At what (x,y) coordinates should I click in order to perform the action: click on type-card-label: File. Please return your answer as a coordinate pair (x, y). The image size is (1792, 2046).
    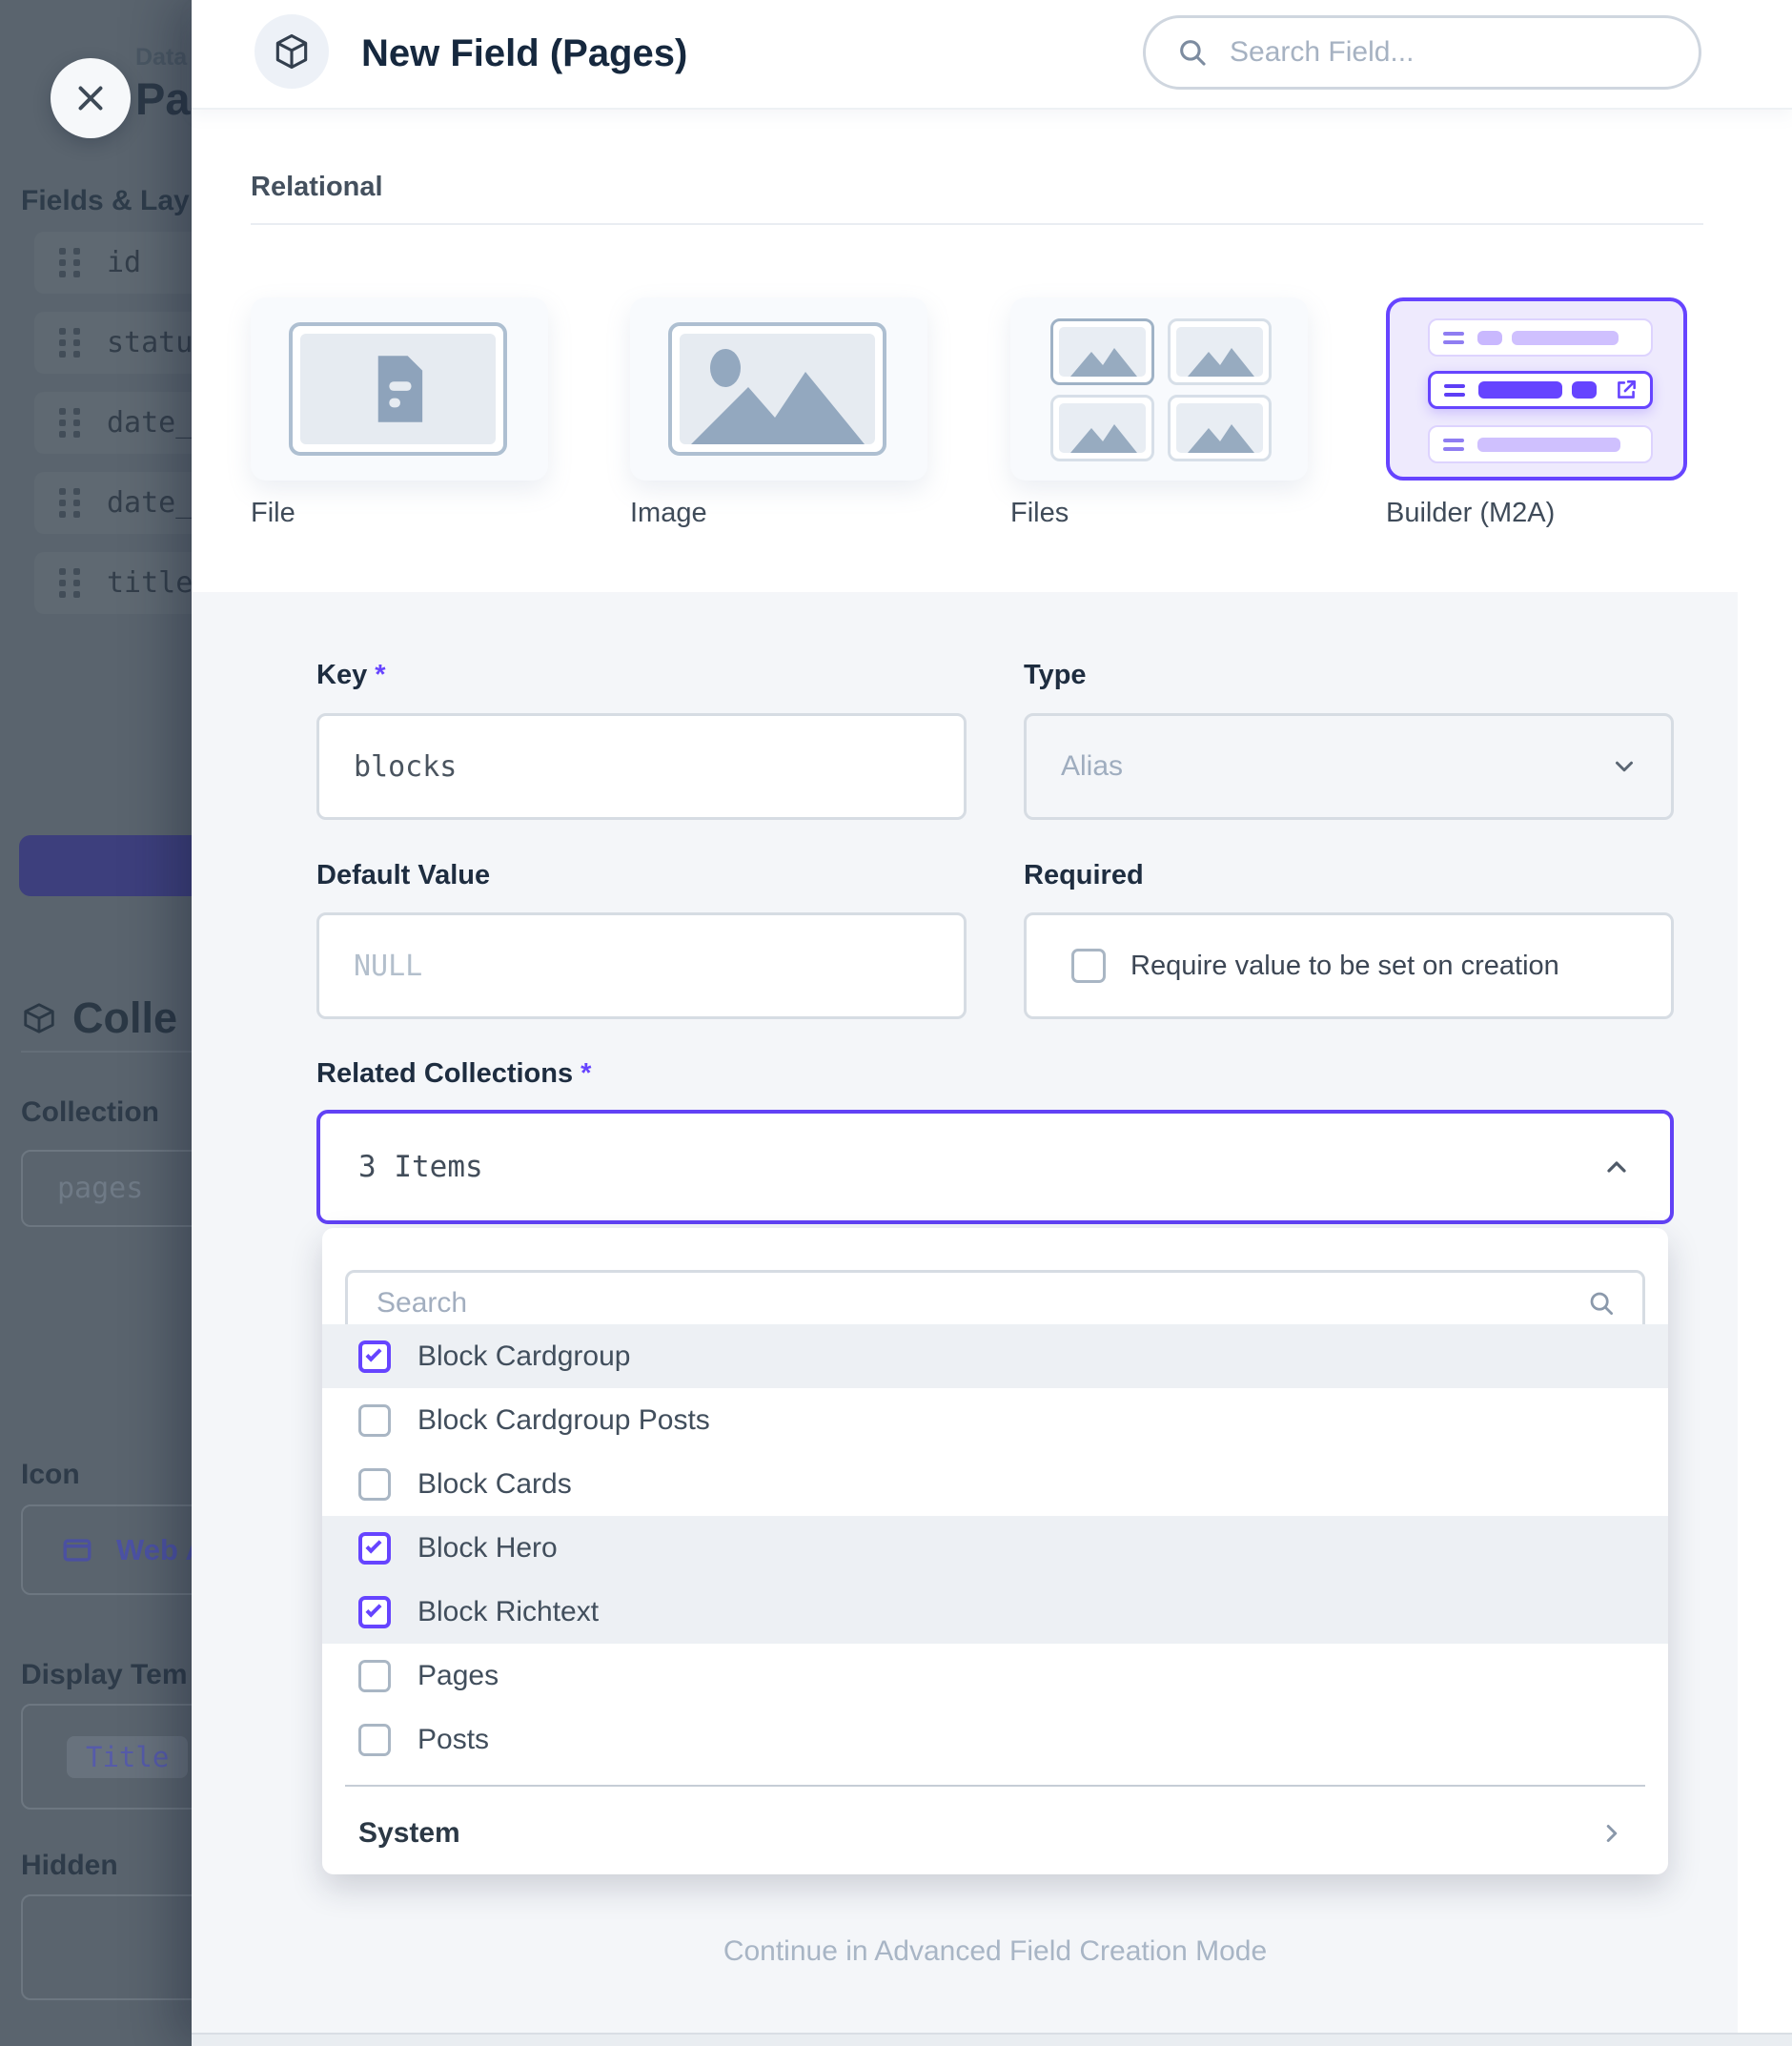
    Looking at the image, I should click on (273, 513).